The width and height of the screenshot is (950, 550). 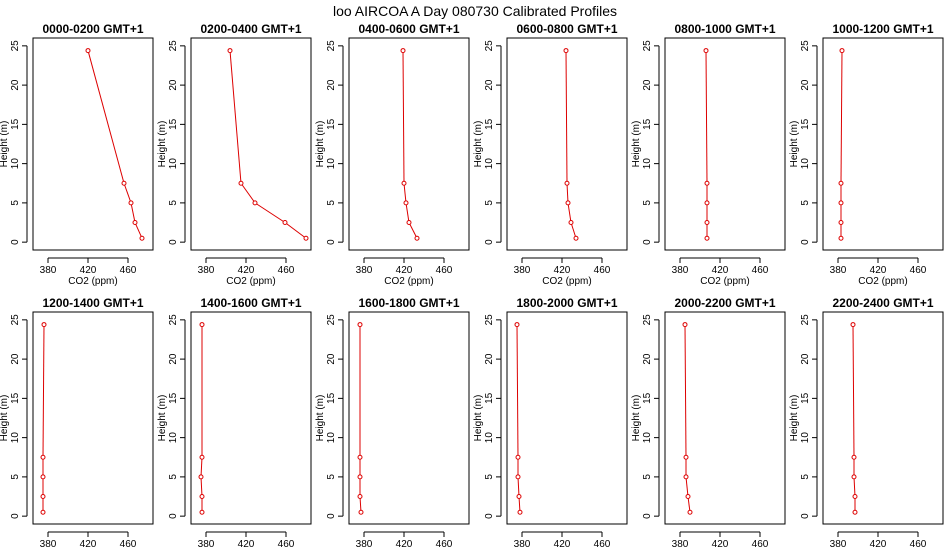 What do you see at coordinates (92, 29) in the screenshot?
I see `panel-title: 0000-0200 GMT+1` at bounding box center [92, 29].